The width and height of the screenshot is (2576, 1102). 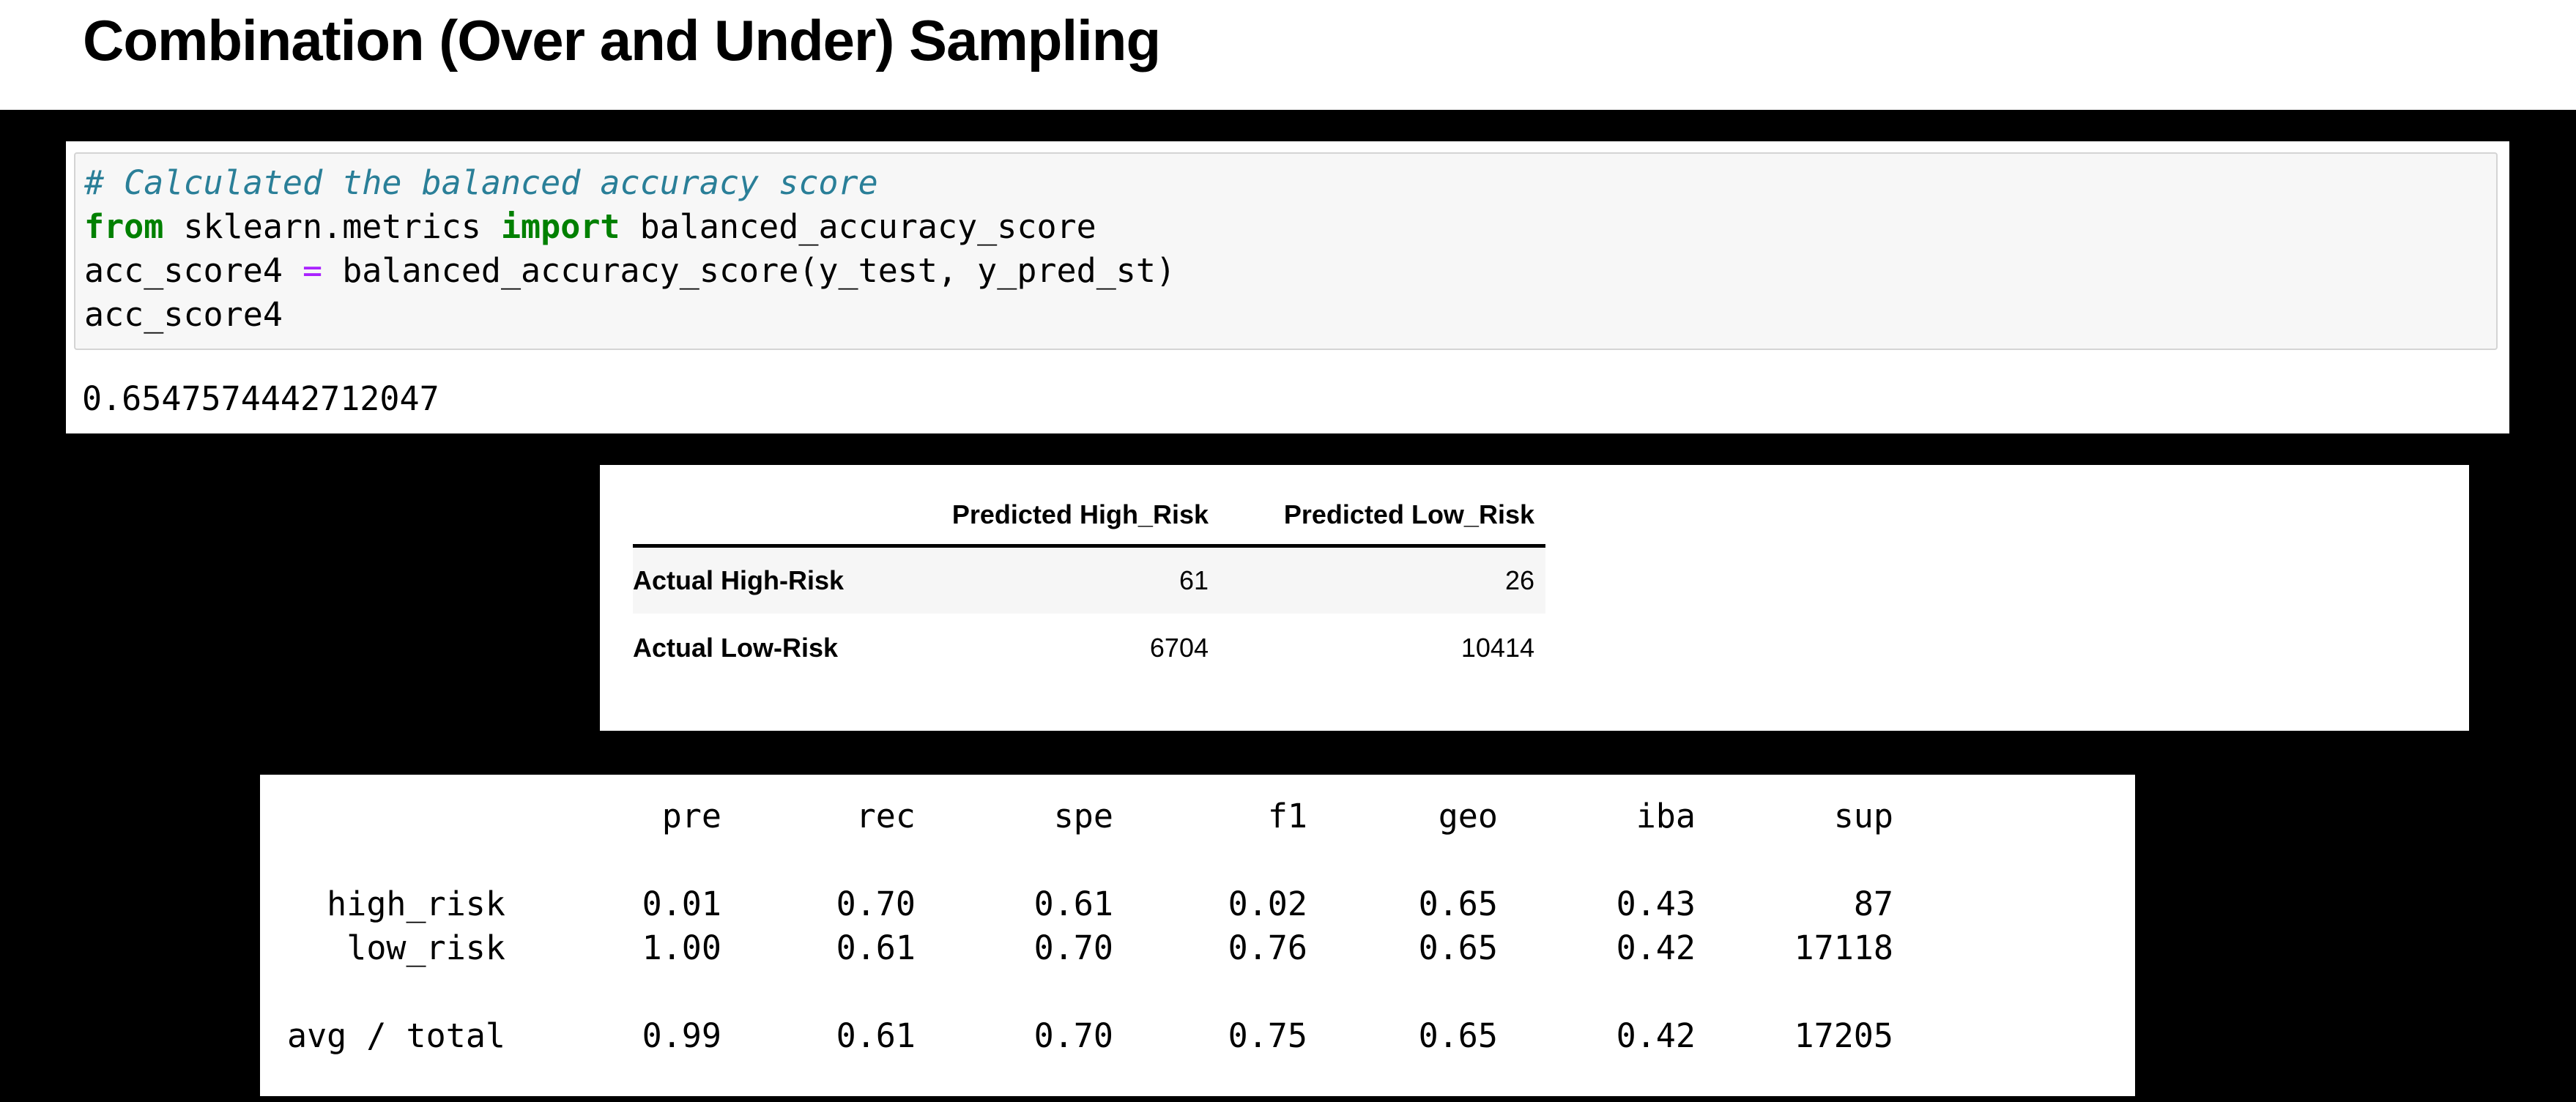 What do you see at coordinates (1843, 947) in the screenshot?
I see `report-value: 17118` at bounding box center [1843, 947].